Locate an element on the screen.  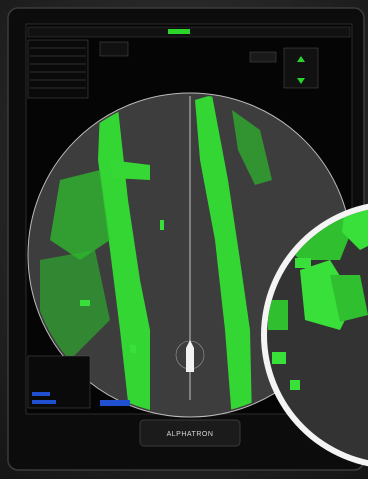
mode-box is located at coordinates (114, 49).